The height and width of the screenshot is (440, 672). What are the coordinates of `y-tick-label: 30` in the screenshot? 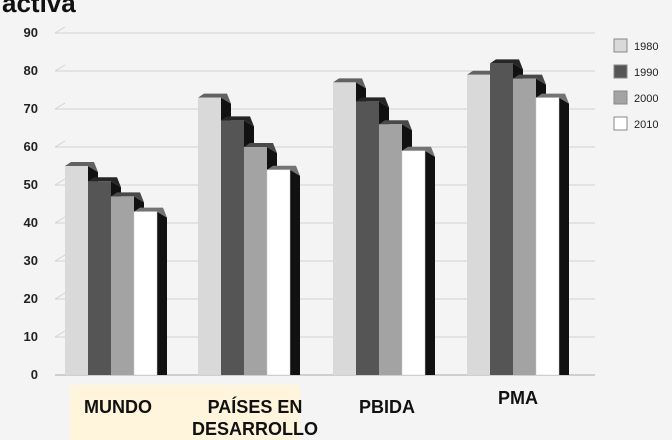 It's located at (31, 260).